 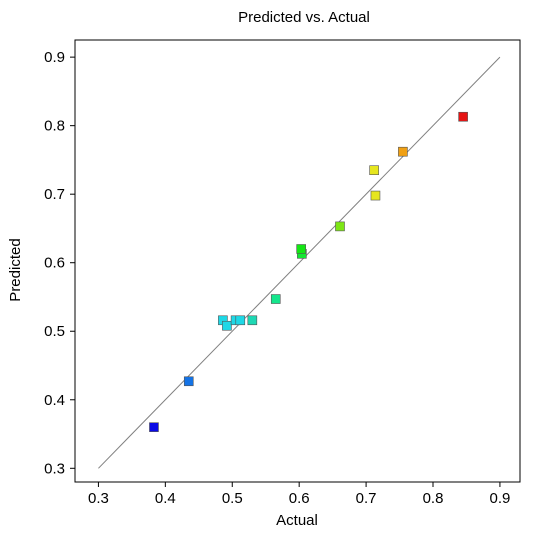 I want to click on x-tick-label: 0.8, so click(x=433, y=498).